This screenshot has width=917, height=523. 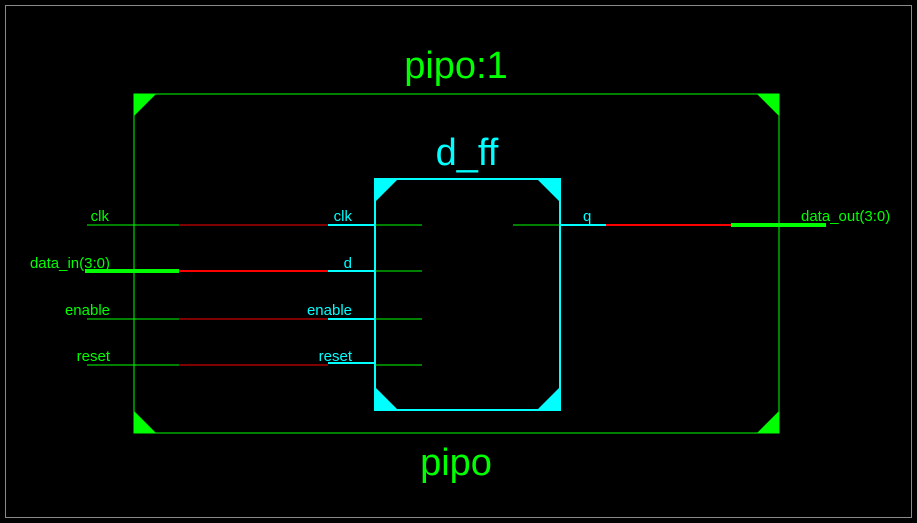 I want to click on inner-corner-br, so click(x=548, y=398).